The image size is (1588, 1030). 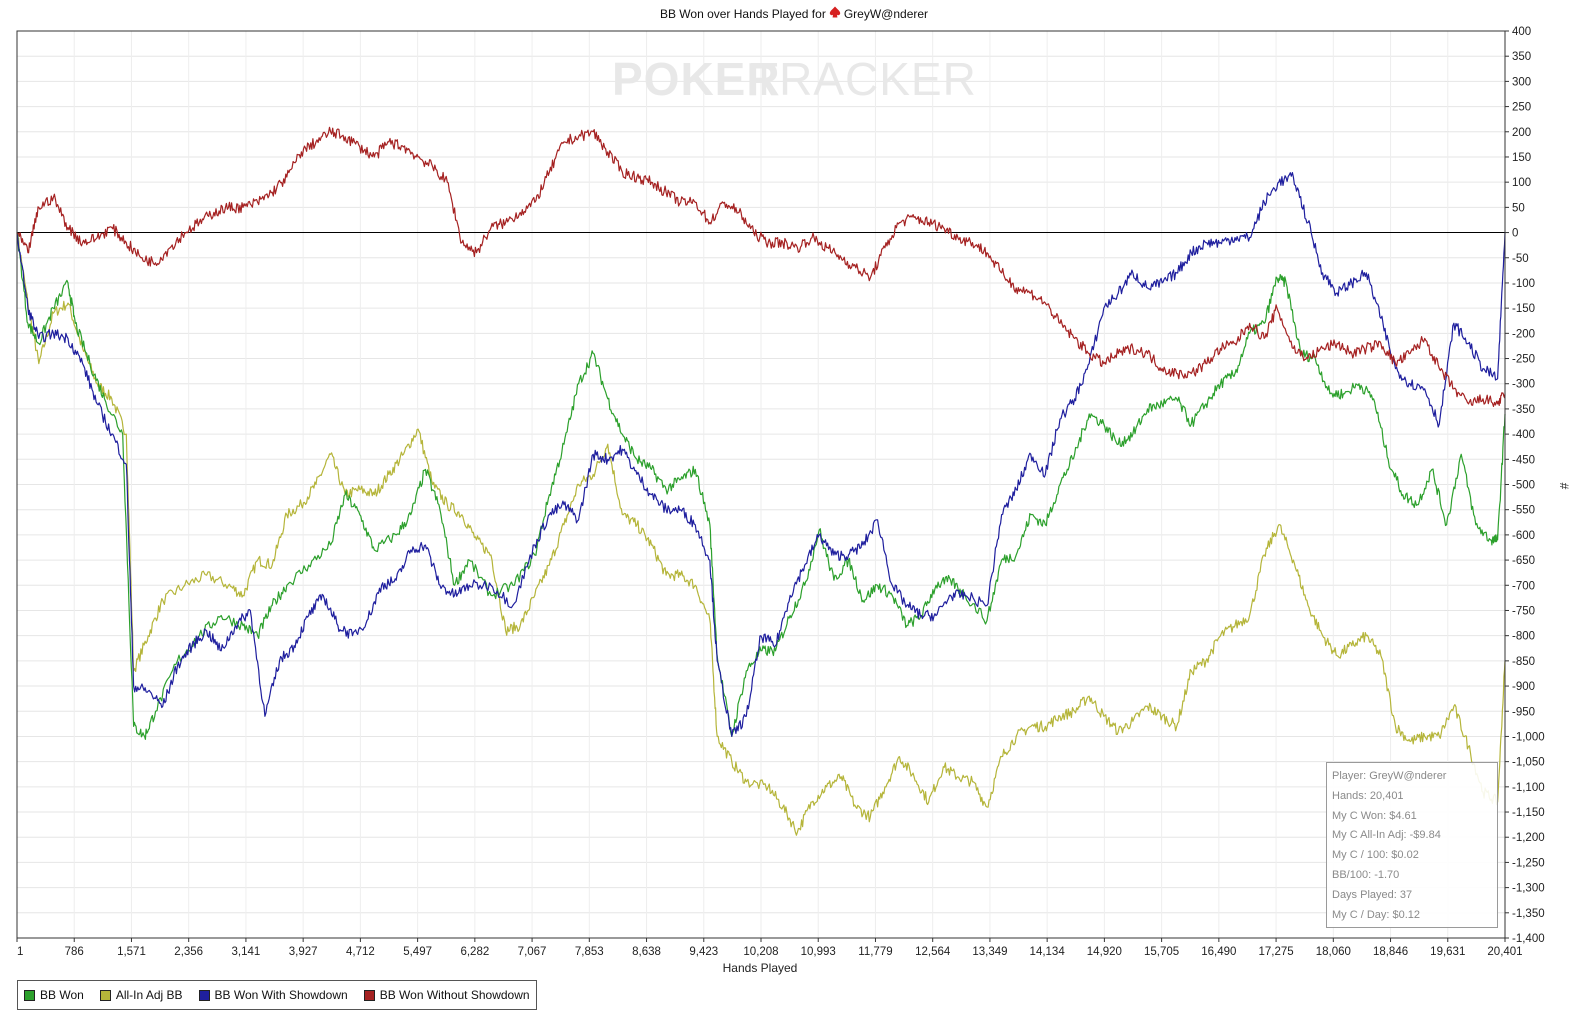 What do you see at coordinates (1161, 952) in the screenshot?
I see `x-tick-label: 15,705` at bounding box center [1161, 952].